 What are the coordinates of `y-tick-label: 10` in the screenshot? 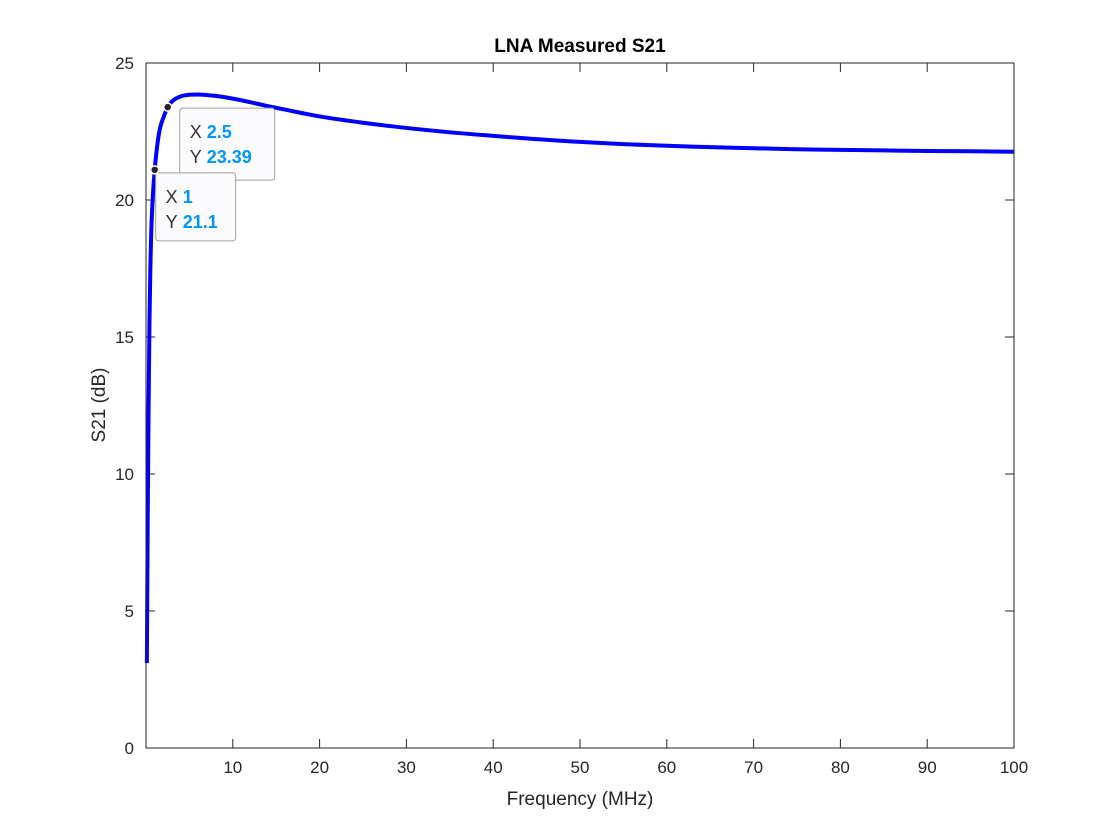 It's located at (124, 474).